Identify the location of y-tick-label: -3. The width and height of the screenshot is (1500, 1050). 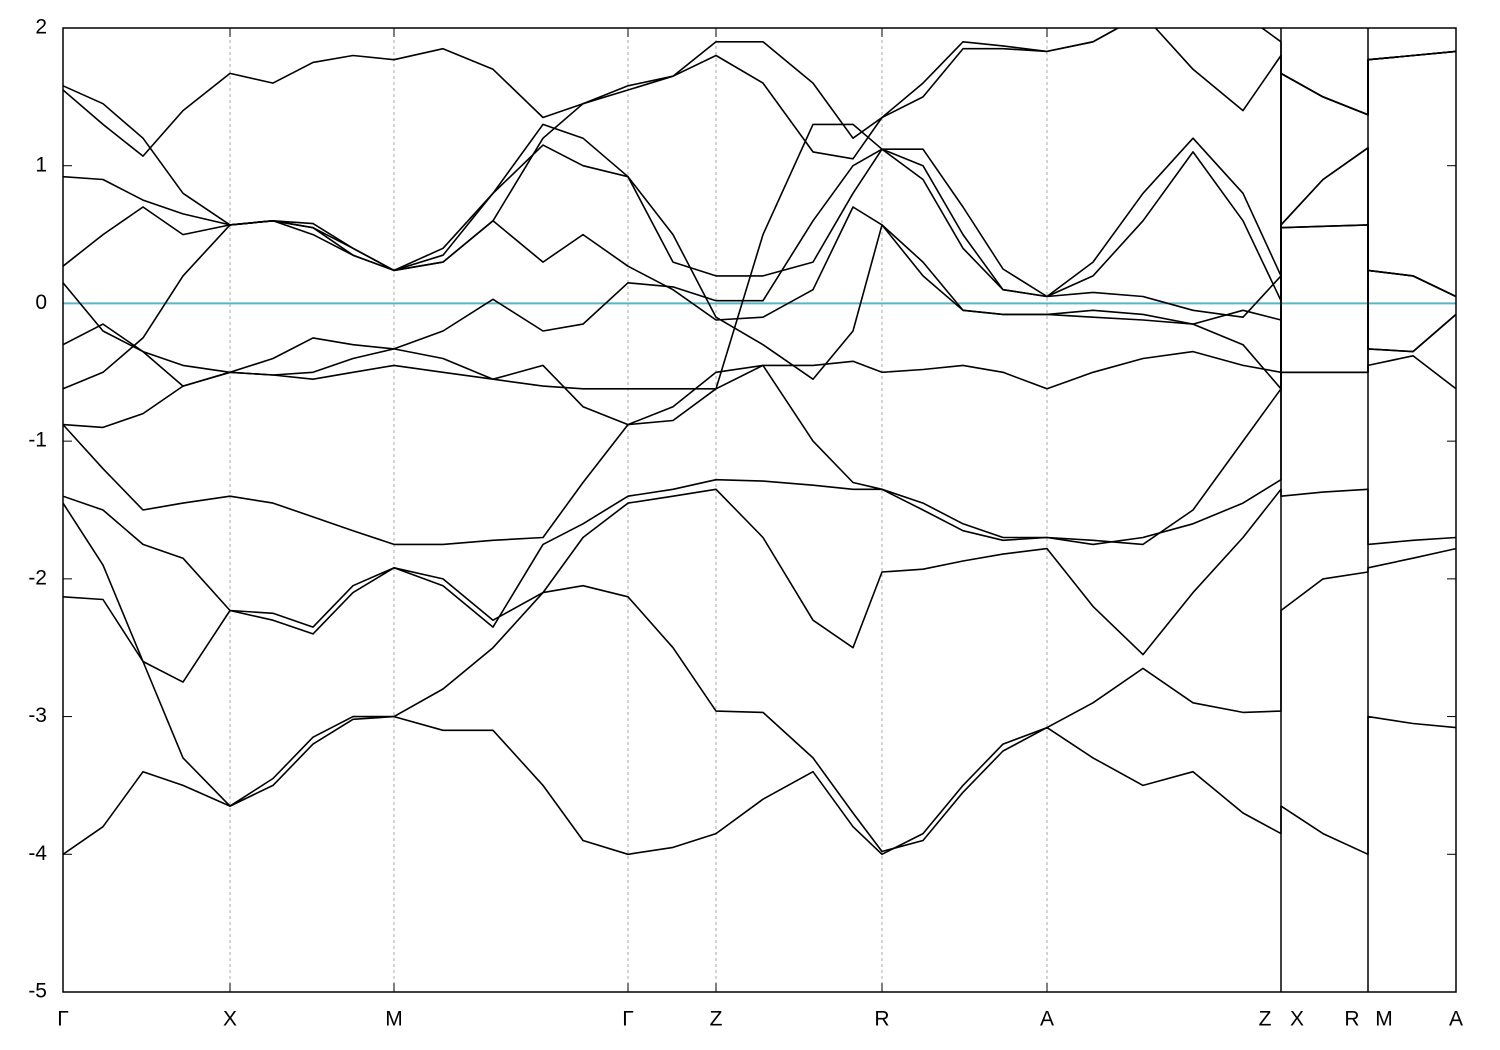
(37, 715).